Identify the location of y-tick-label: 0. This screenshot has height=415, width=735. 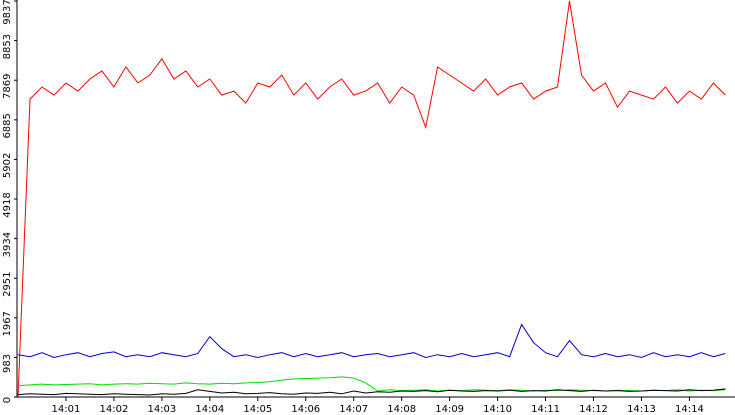
(7, 400).